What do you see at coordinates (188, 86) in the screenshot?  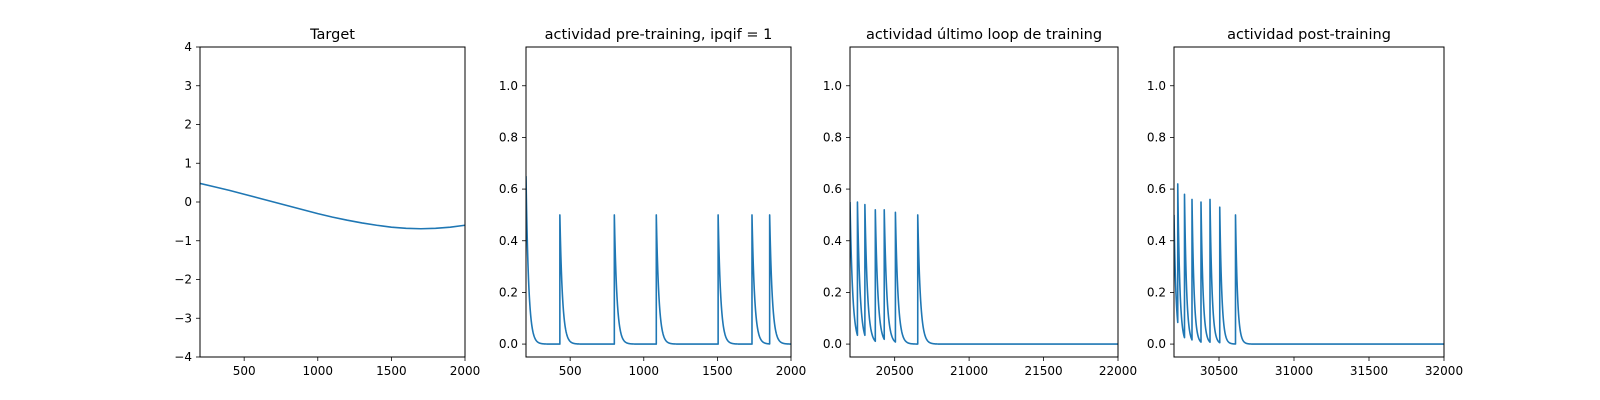 I see `y-tick-label: 3` at bounding box center [188, 86].